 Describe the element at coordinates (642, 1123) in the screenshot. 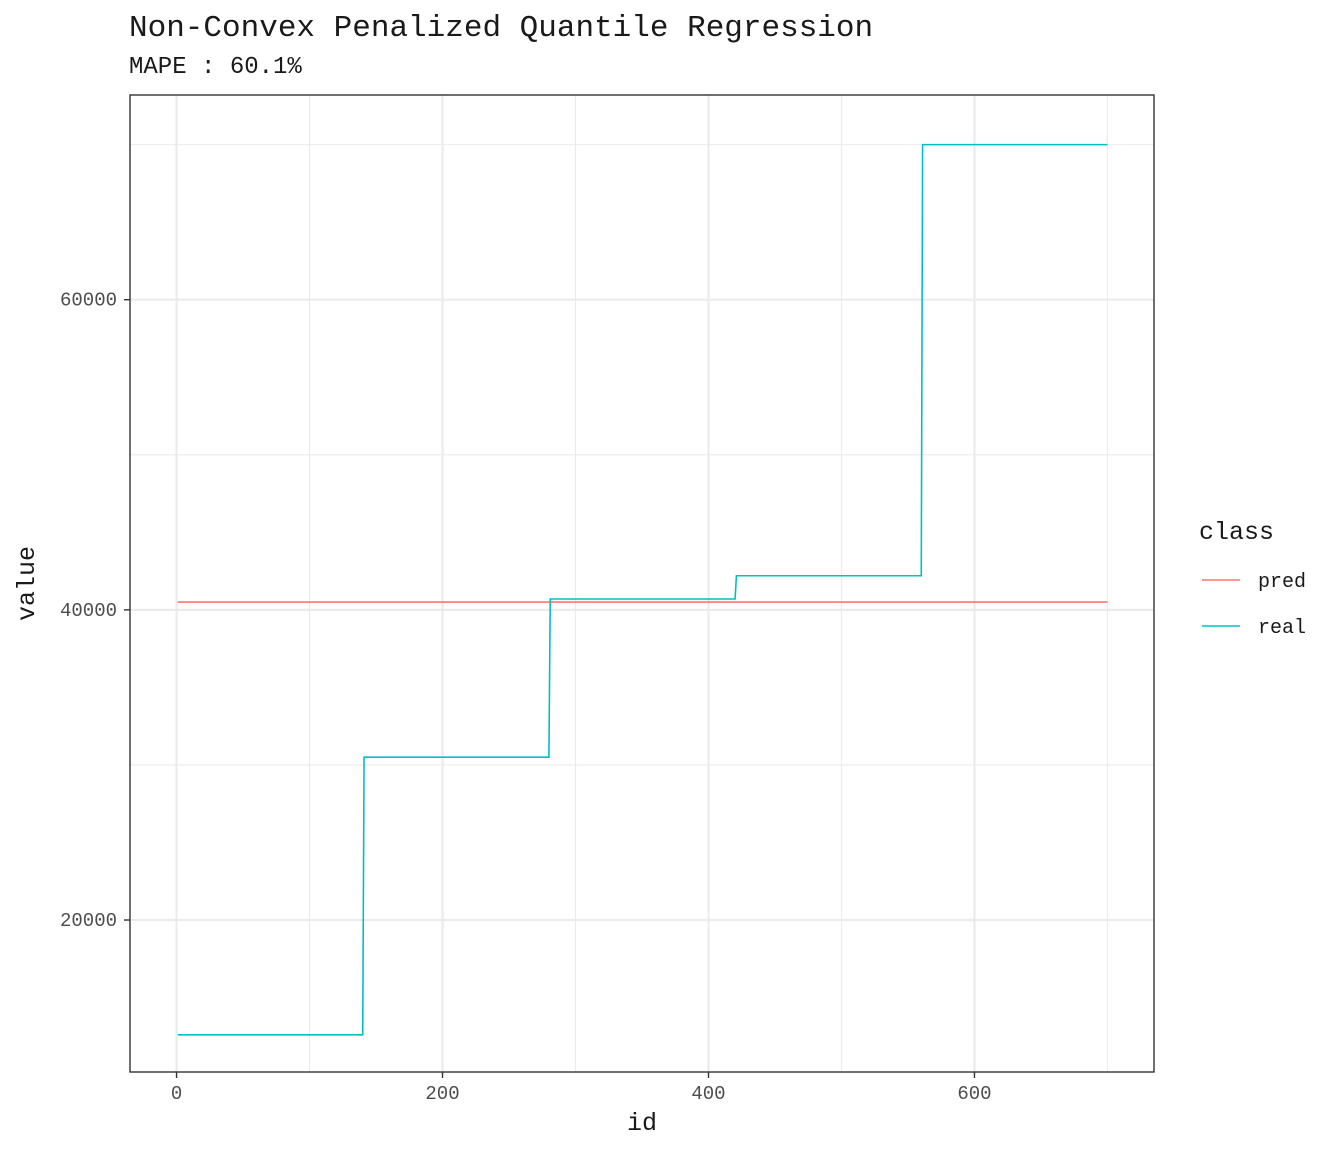

I see `x-axis-title: id` at that location.